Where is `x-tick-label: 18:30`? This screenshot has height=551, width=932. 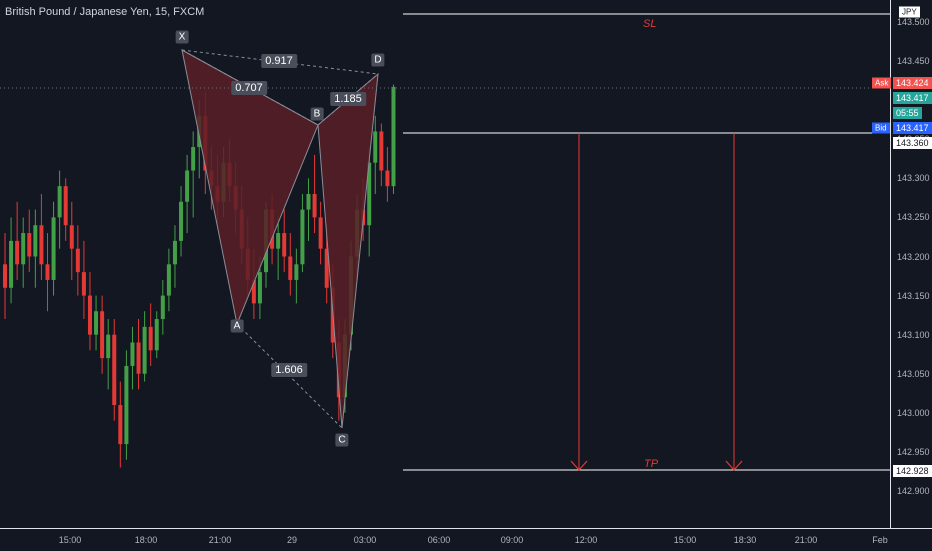 x-tick-label: 18:30 is located at coordinates (745, 540).